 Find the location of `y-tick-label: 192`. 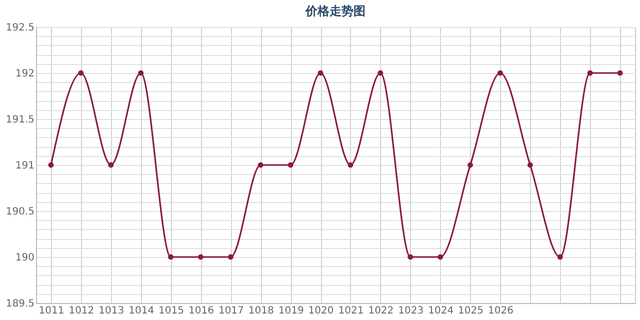

y-tick-label: 192 is located at coordinates (24, 74).